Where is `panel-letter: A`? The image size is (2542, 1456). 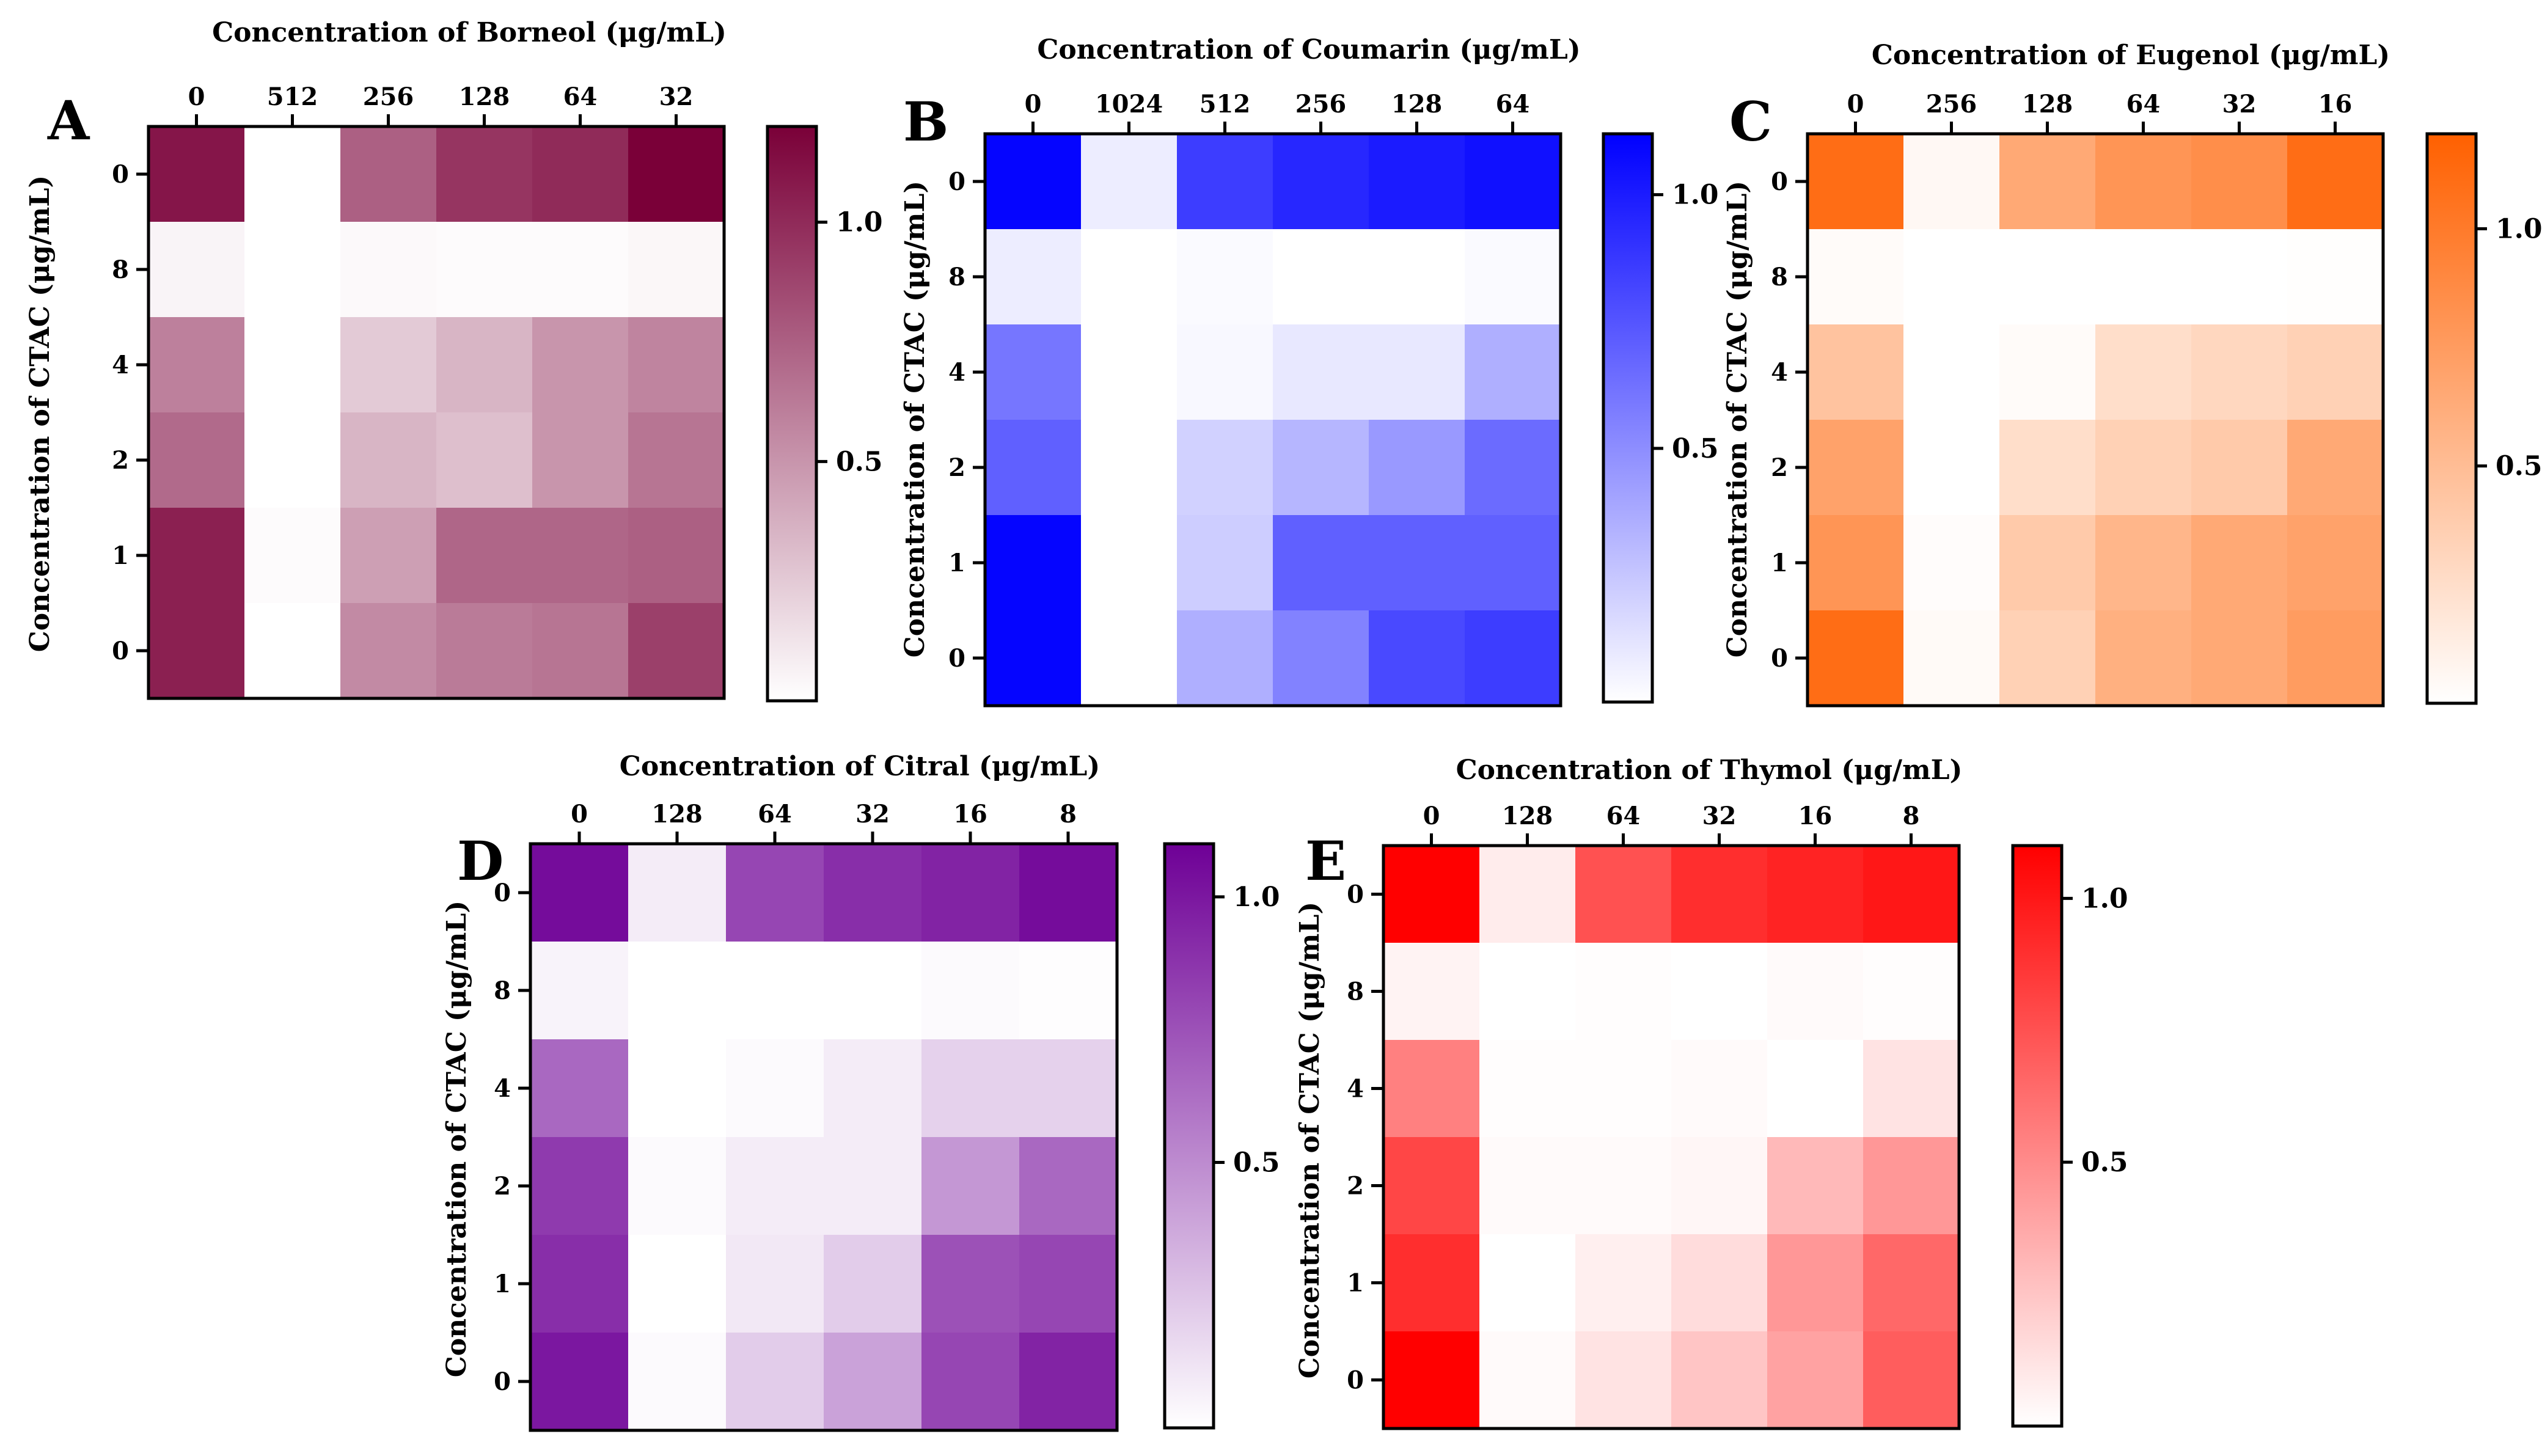
panel-letter: A is located at coordinates (68, 120).